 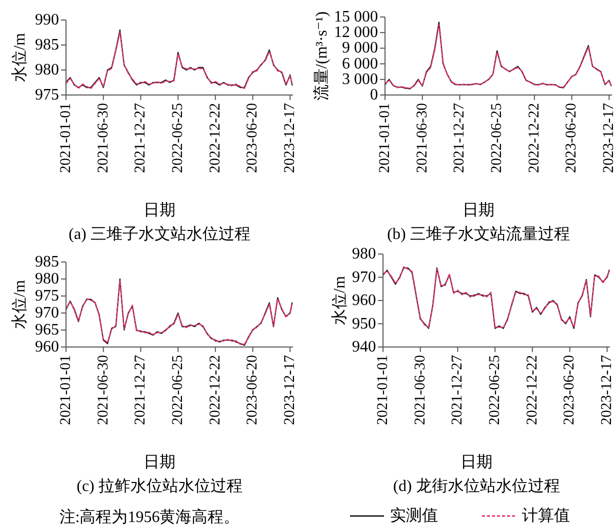 I want to click on text: (b) 三堆子水文站流量过程, so click(x=478, y=234).